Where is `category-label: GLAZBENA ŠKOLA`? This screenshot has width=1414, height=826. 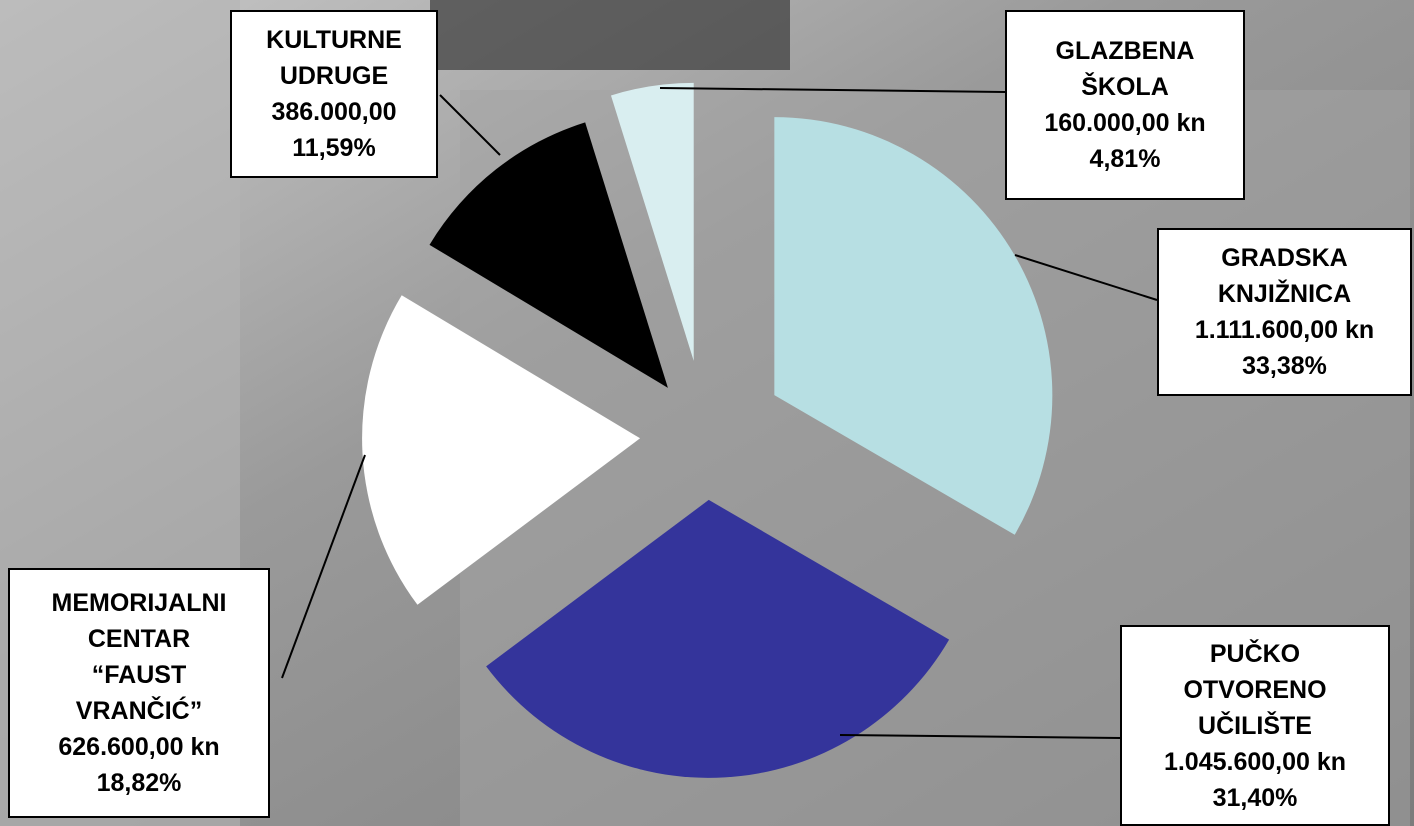 category-label: GLAZBENA ŠKOLA is located at coordinates (1125, 69).